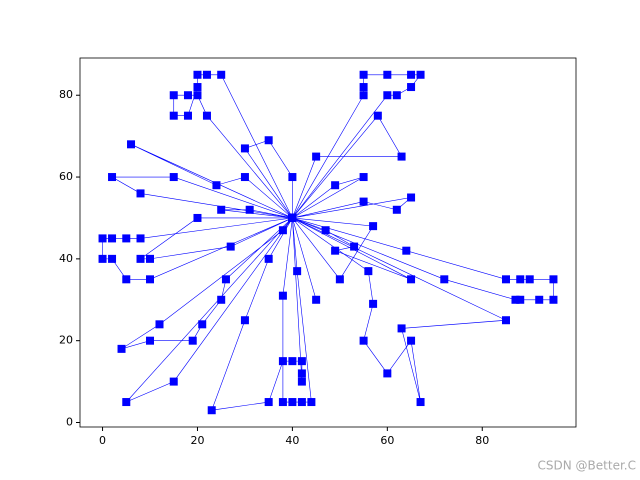  What do you see at coordinates (69, 422) in the screenshot?
I see `y-tick-label: 0` at bounding box center [69, 422].